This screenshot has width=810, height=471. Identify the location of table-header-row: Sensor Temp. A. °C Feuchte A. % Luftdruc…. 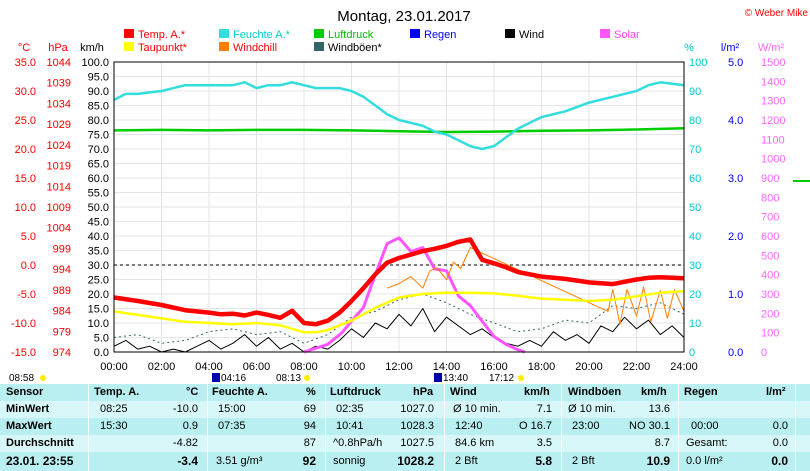
(405, 392).